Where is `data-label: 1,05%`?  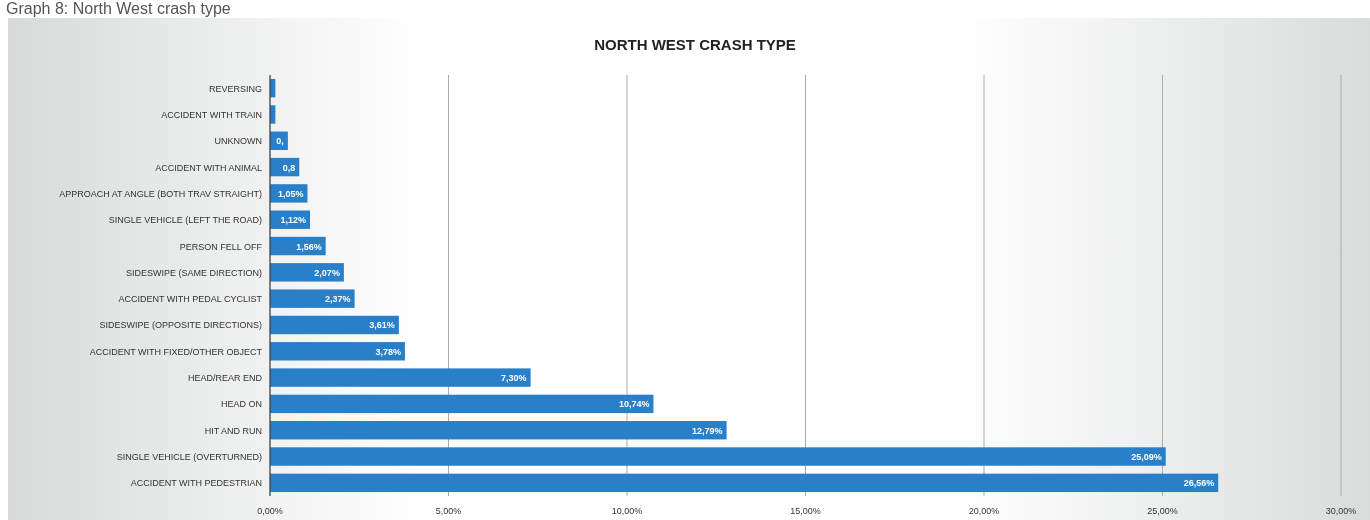 data-label: 1,05% is located at coordinates (290, 193).